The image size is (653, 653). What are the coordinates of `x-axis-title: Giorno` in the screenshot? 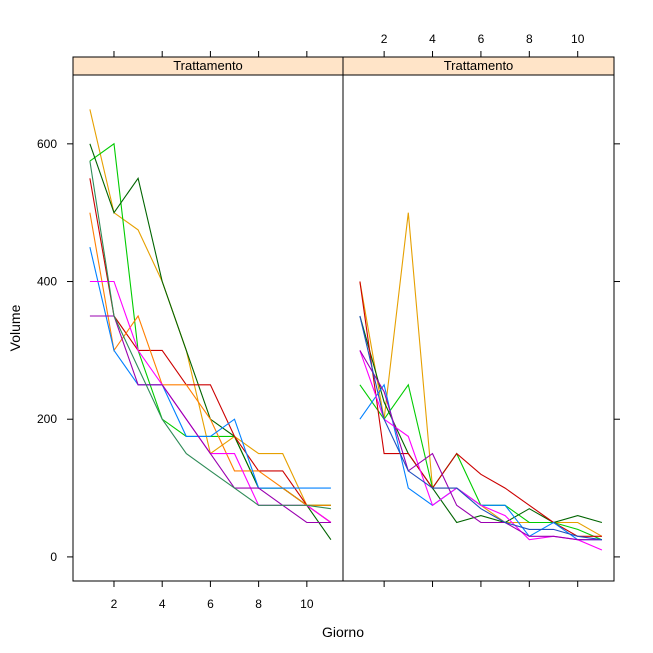 It's located at (343, 632).